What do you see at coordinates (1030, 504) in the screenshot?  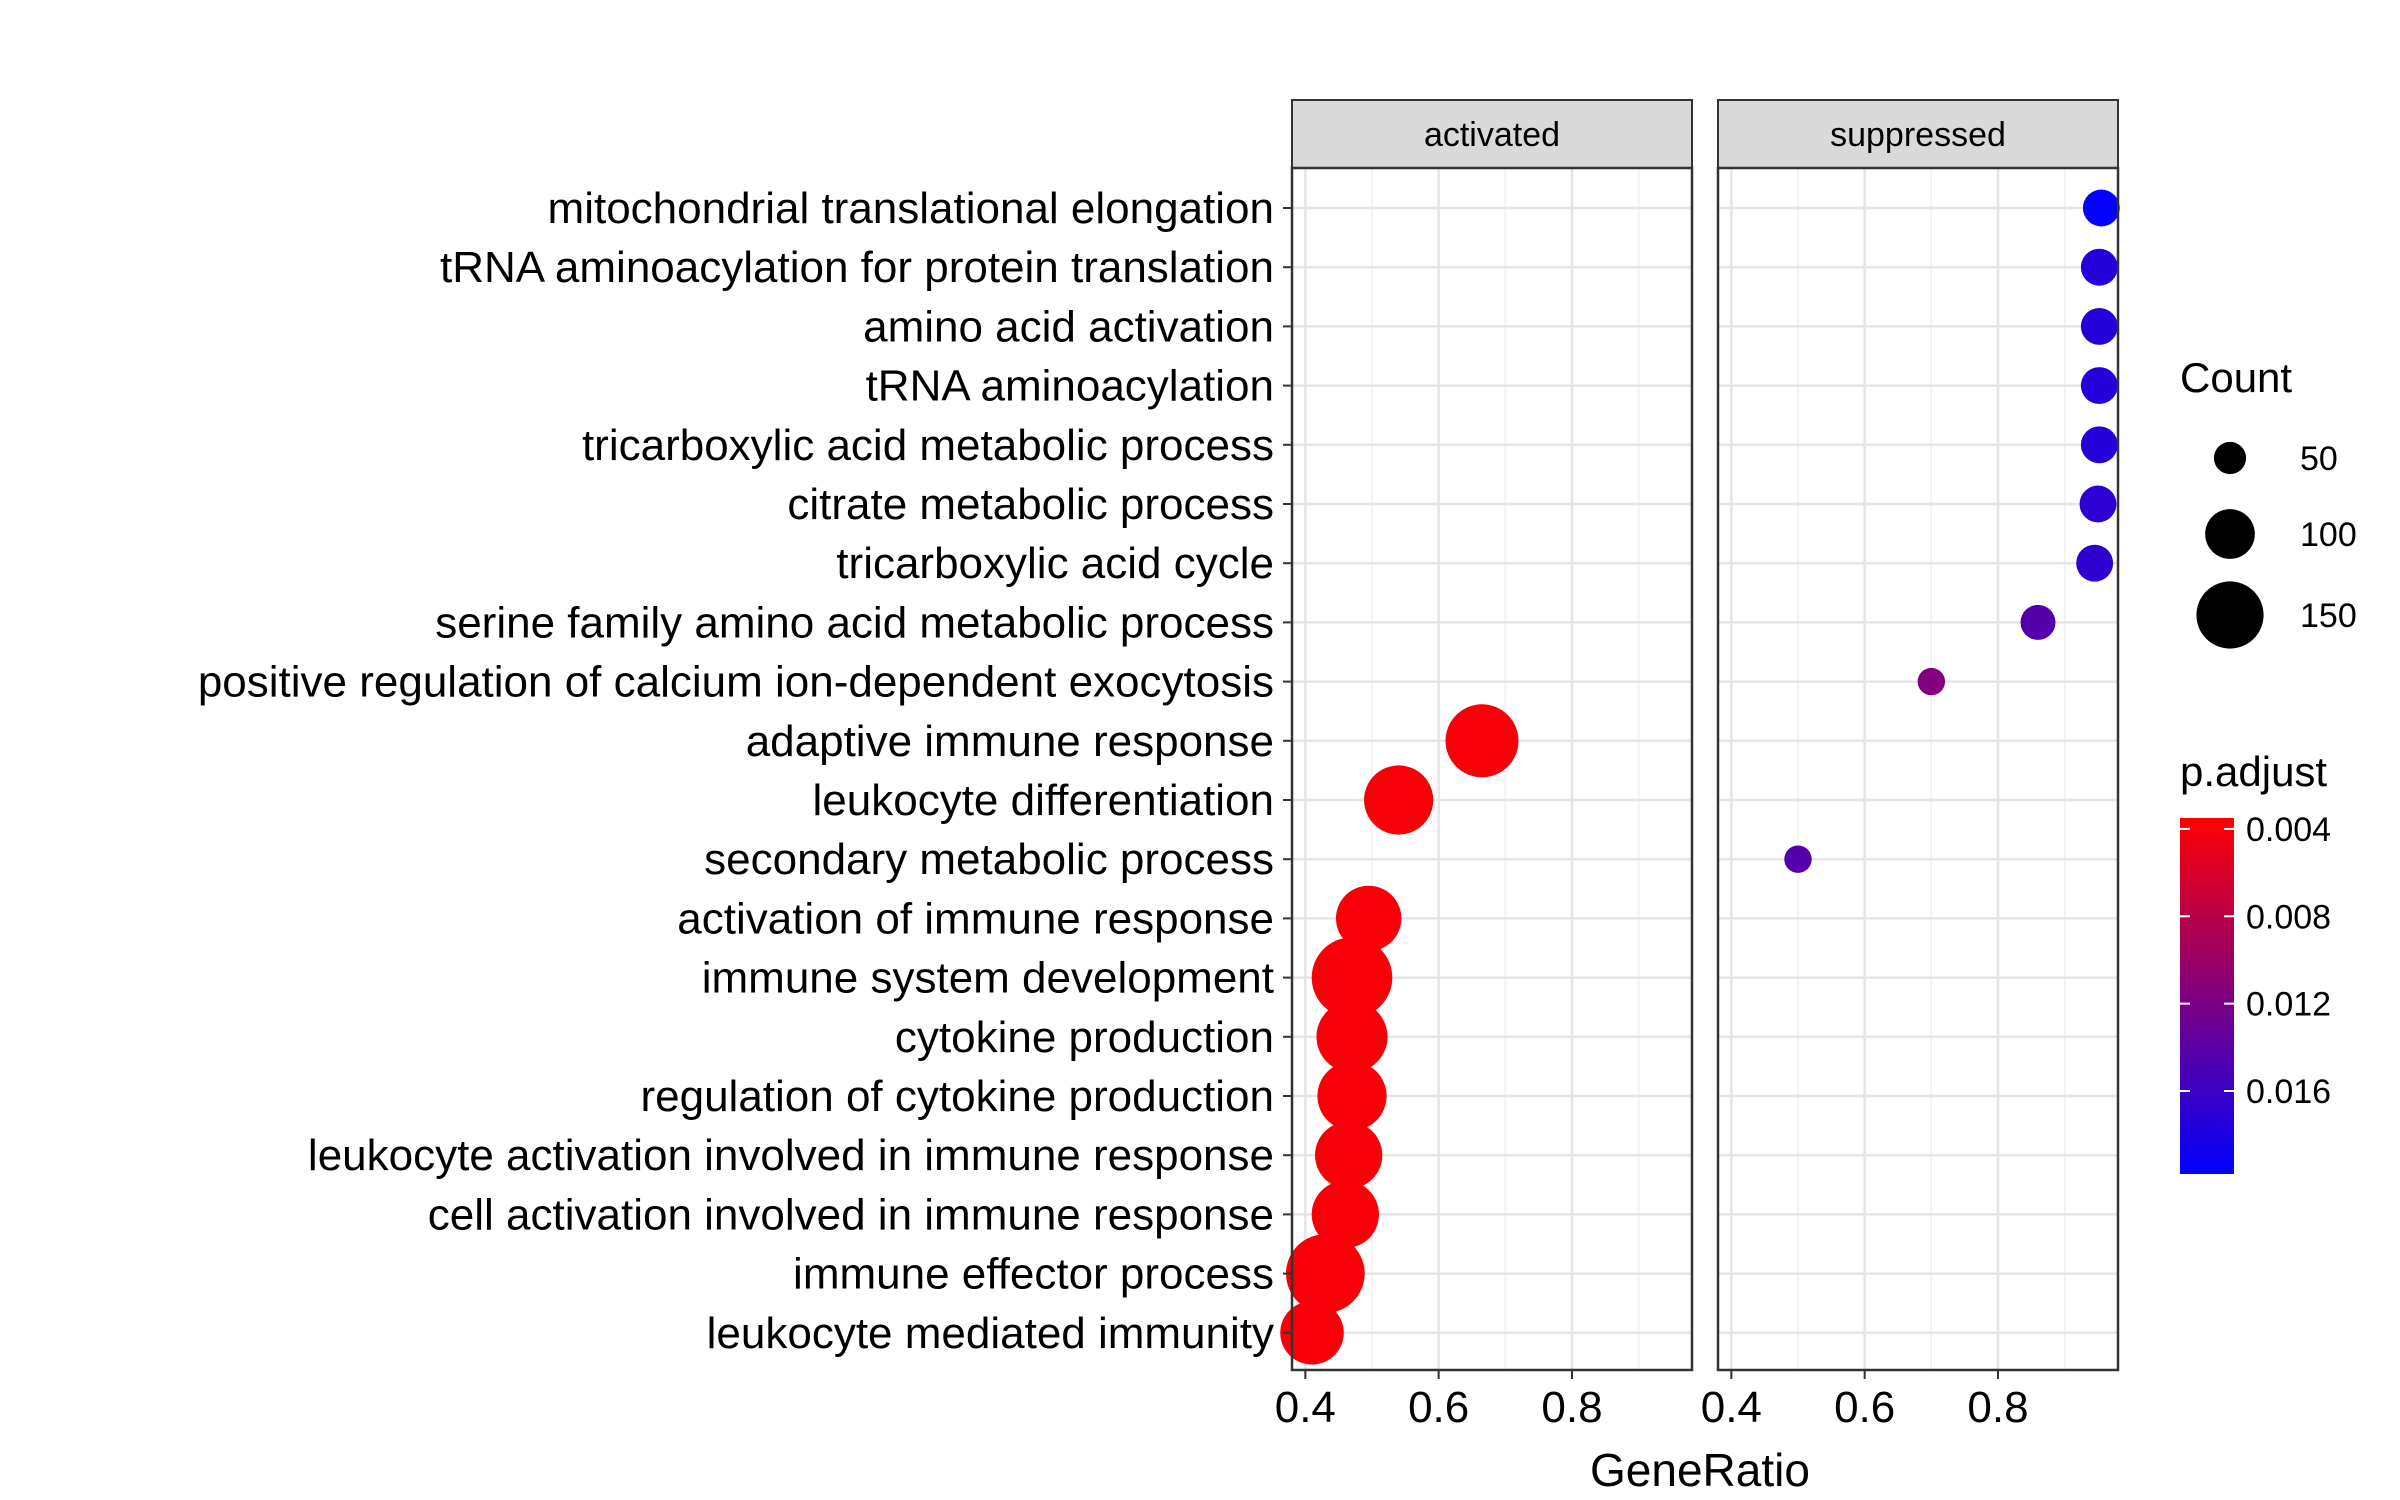 I see `term-label: citrate metabolic process` at bounding box center [1030, 504].